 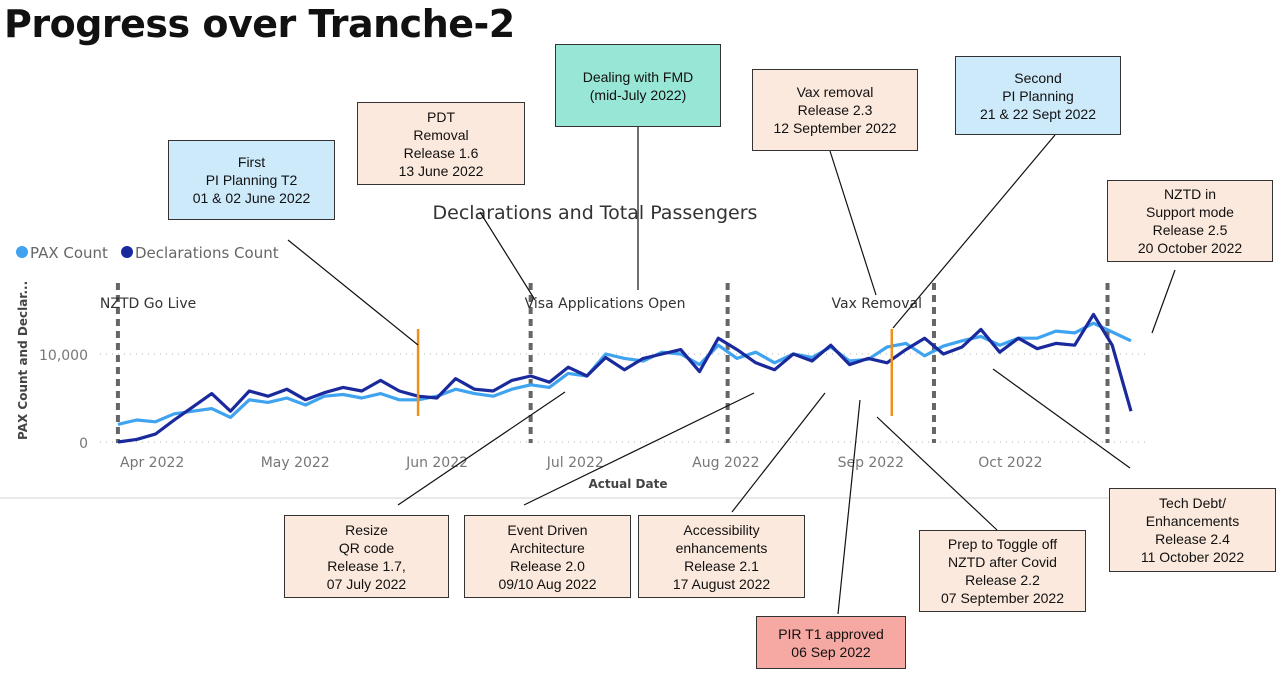 What do you see at coordinates (835, 92) in the screenshot?
I see `annotation-text: Vax removal` at bounding box center [835, 92].